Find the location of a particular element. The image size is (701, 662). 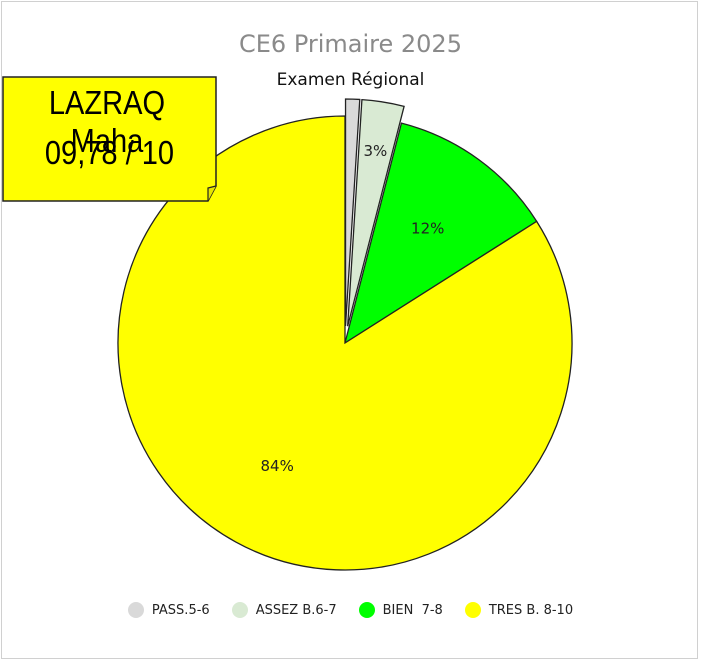

legend-item: TRES B. 8-10 is located at coordinates (519, 610).